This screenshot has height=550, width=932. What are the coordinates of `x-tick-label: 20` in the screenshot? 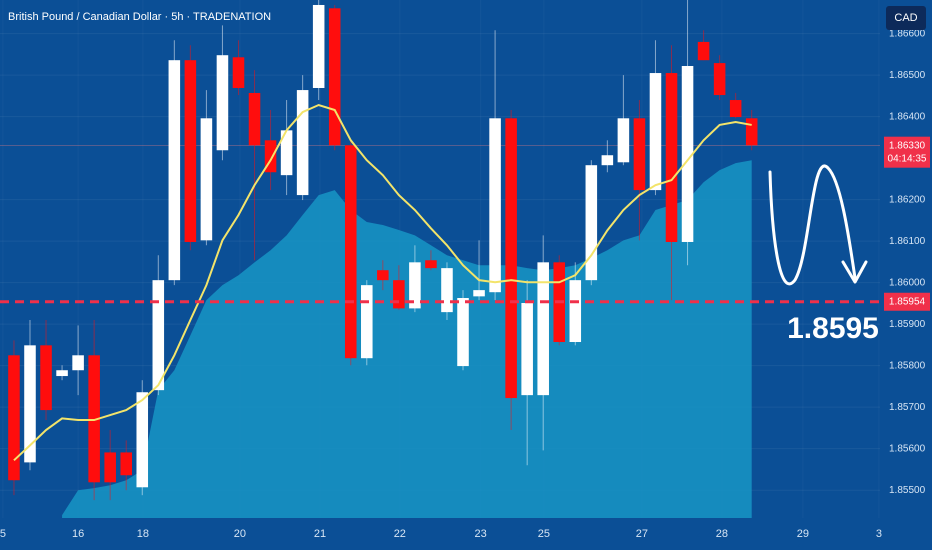 It's located at (240, 534).